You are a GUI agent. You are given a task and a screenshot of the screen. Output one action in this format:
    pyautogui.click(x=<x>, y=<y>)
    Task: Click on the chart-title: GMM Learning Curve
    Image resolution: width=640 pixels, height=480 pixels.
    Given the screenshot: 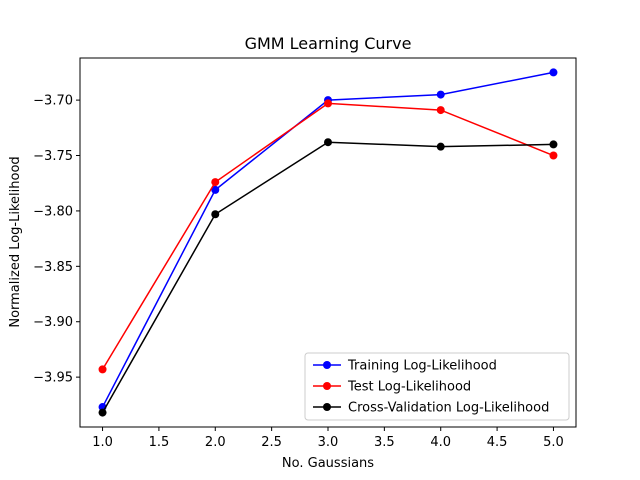 What is the action you would take?
    pyautogui.click(x=328, y=43)
    